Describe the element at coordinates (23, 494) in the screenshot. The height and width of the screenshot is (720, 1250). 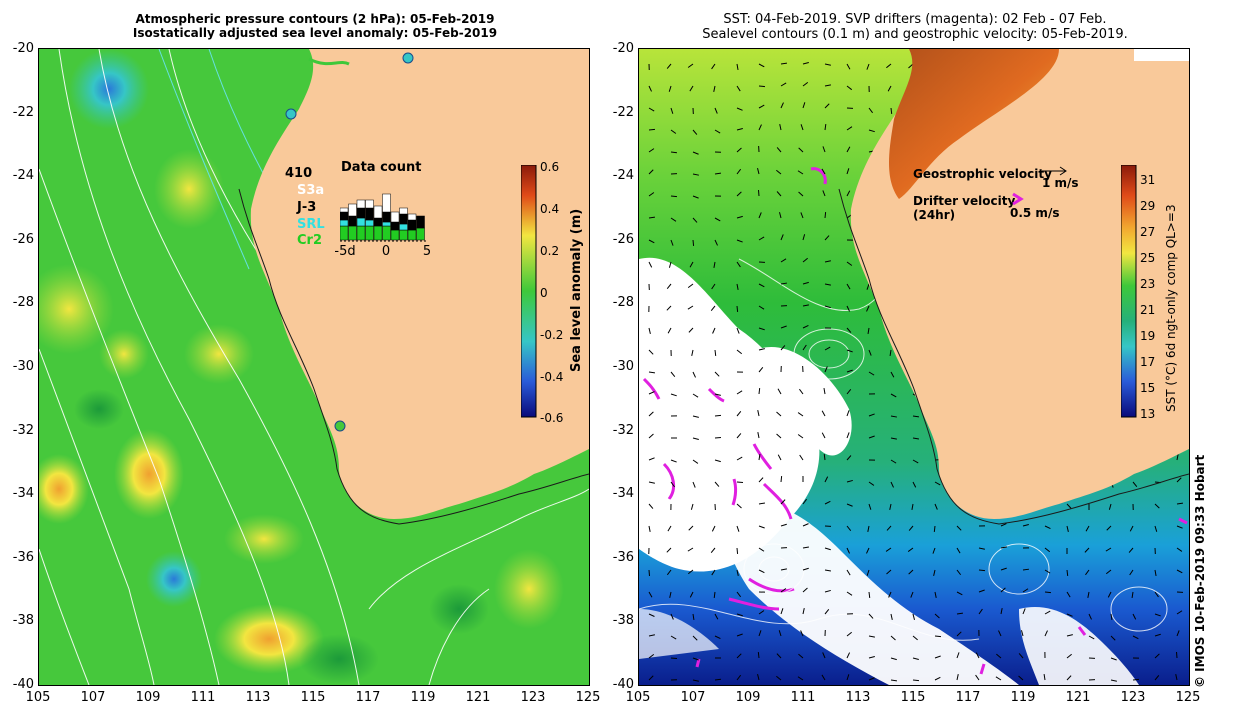
I see `latitude-tick-label: -34` at that location.